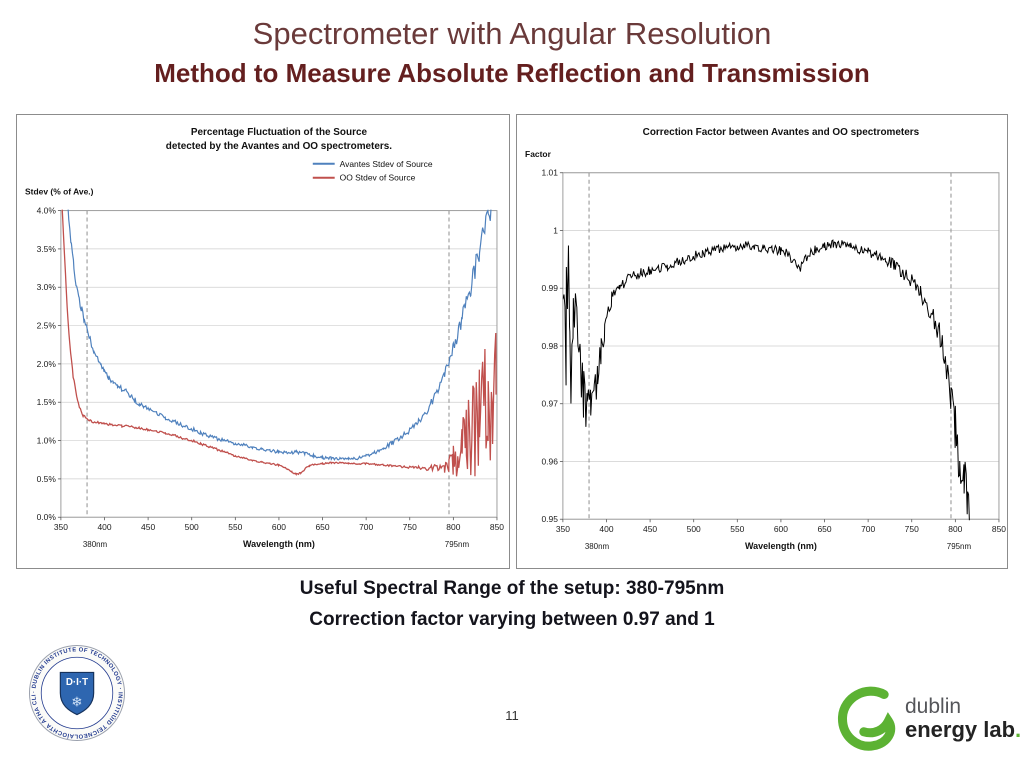 The width and height of the screenshot is (1024, 768). What do you see at coordinates (47, 479) in the screenshot?
I see `y-tick-label: 0.5%` at bounding box center [47, 479].